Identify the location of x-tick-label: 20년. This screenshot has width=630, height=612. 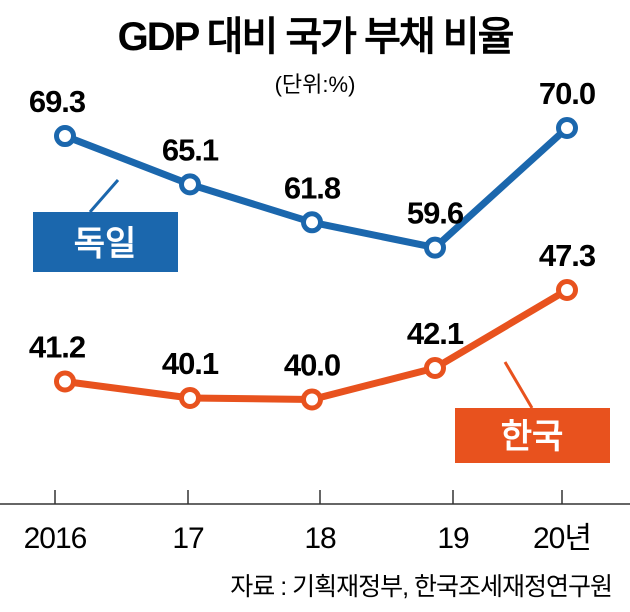
(562, 538).